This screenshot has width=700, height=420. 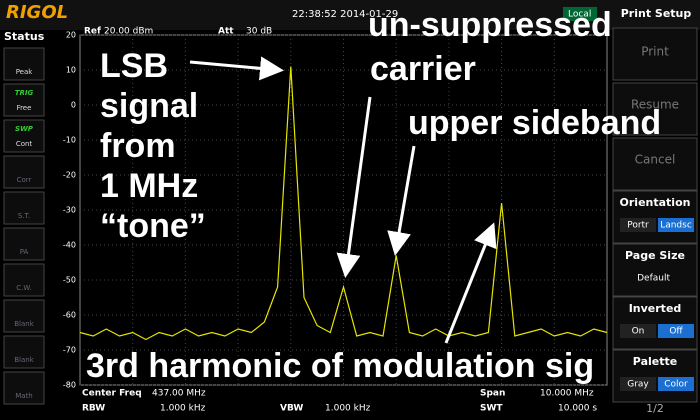 I want to click on mode: Local, so click(x=579, y=15).